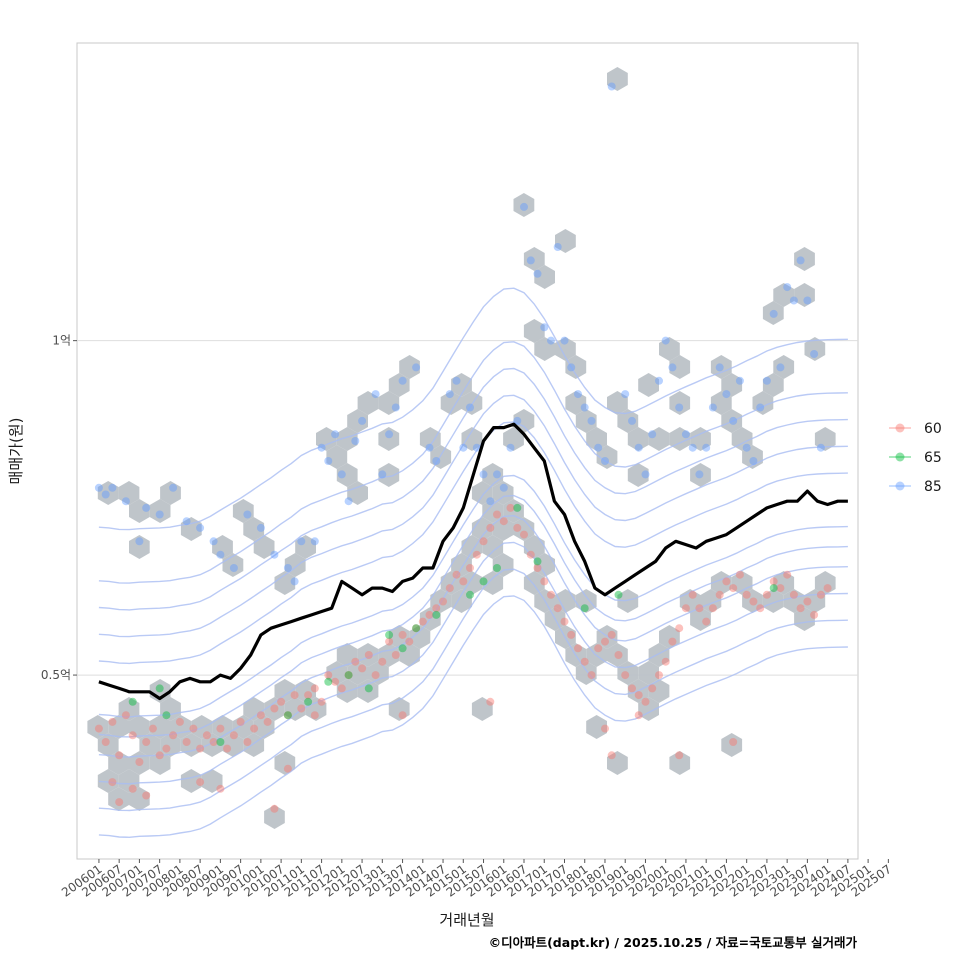 The width and height of the screenshot is (960, 960). Describe the element at coordinates (933, 458) in the screenshot. I see `legend-label-65: 65` at that location.